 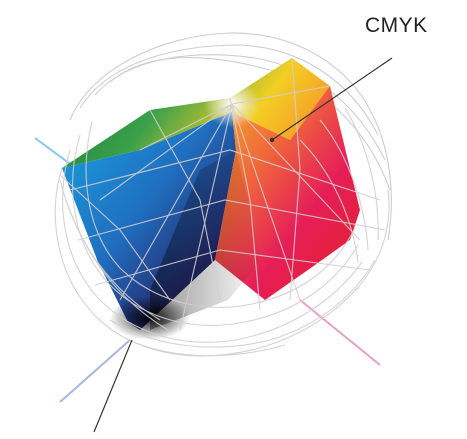 I want to click on rgb-leader-line, so click(x=113, y=386).